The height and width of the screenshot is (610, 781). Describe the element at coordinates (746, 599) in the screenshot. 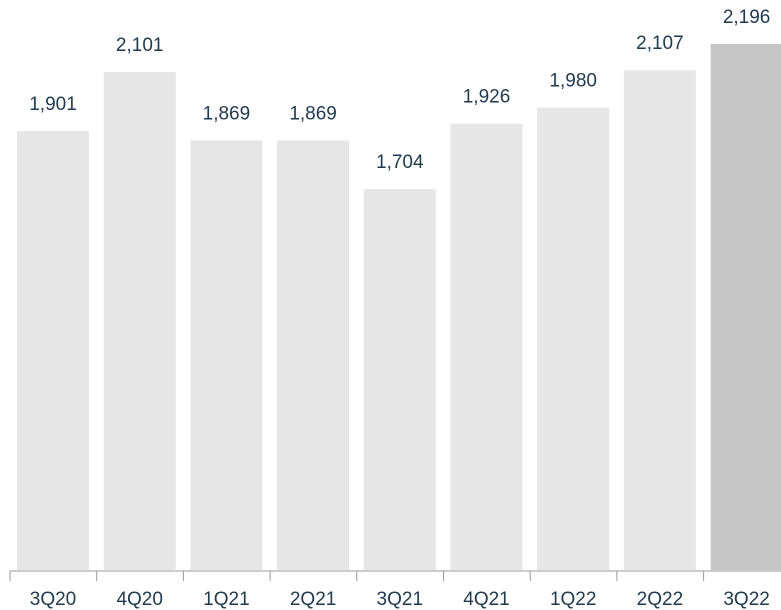

I see `x-tick-label: 3Q22` at that location.